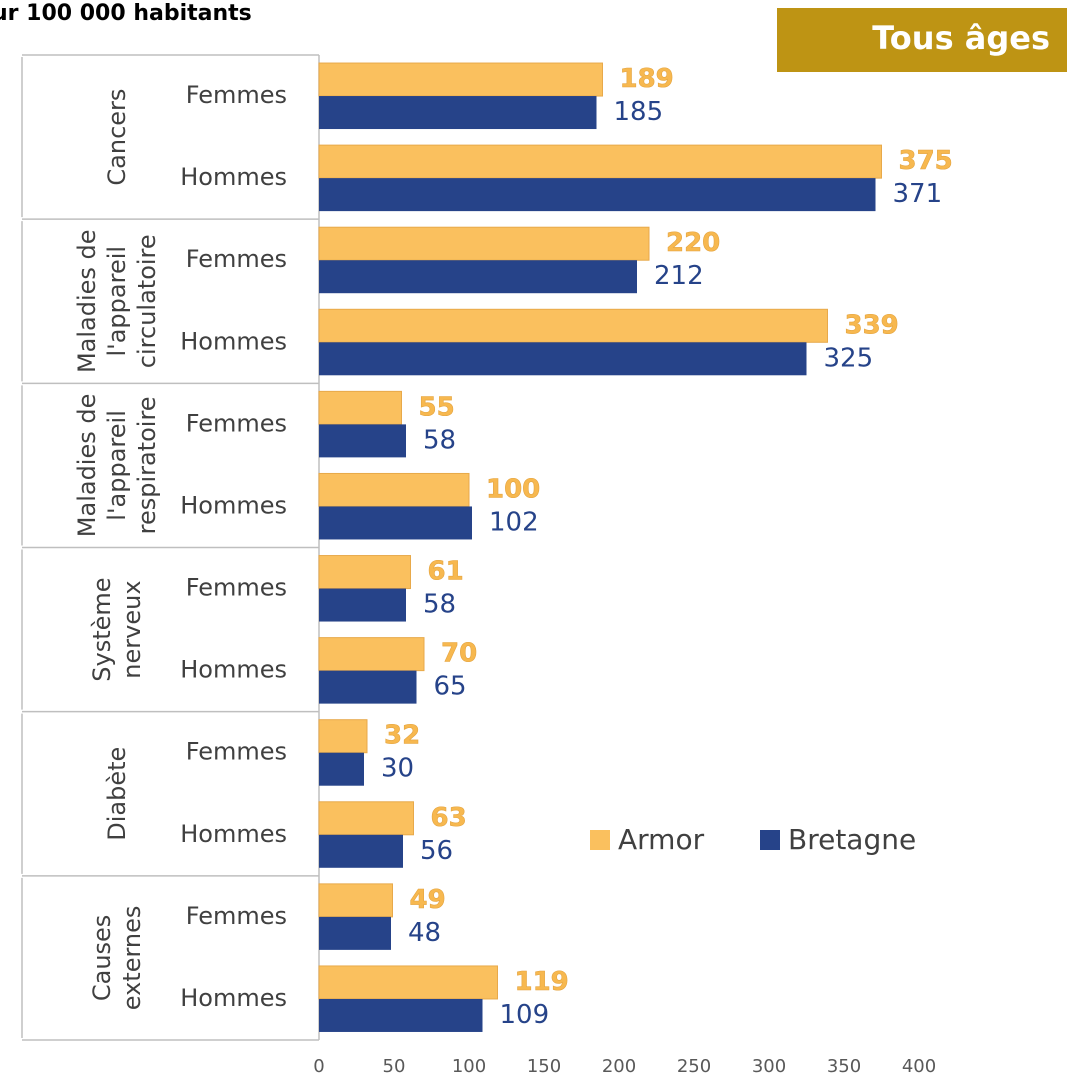 The width and height of the screenshot is (1067, 1078). What do you see at coordinates (514, 522) in the screenshot?
I see `data-label: 102` at bounding box center [514, 522].